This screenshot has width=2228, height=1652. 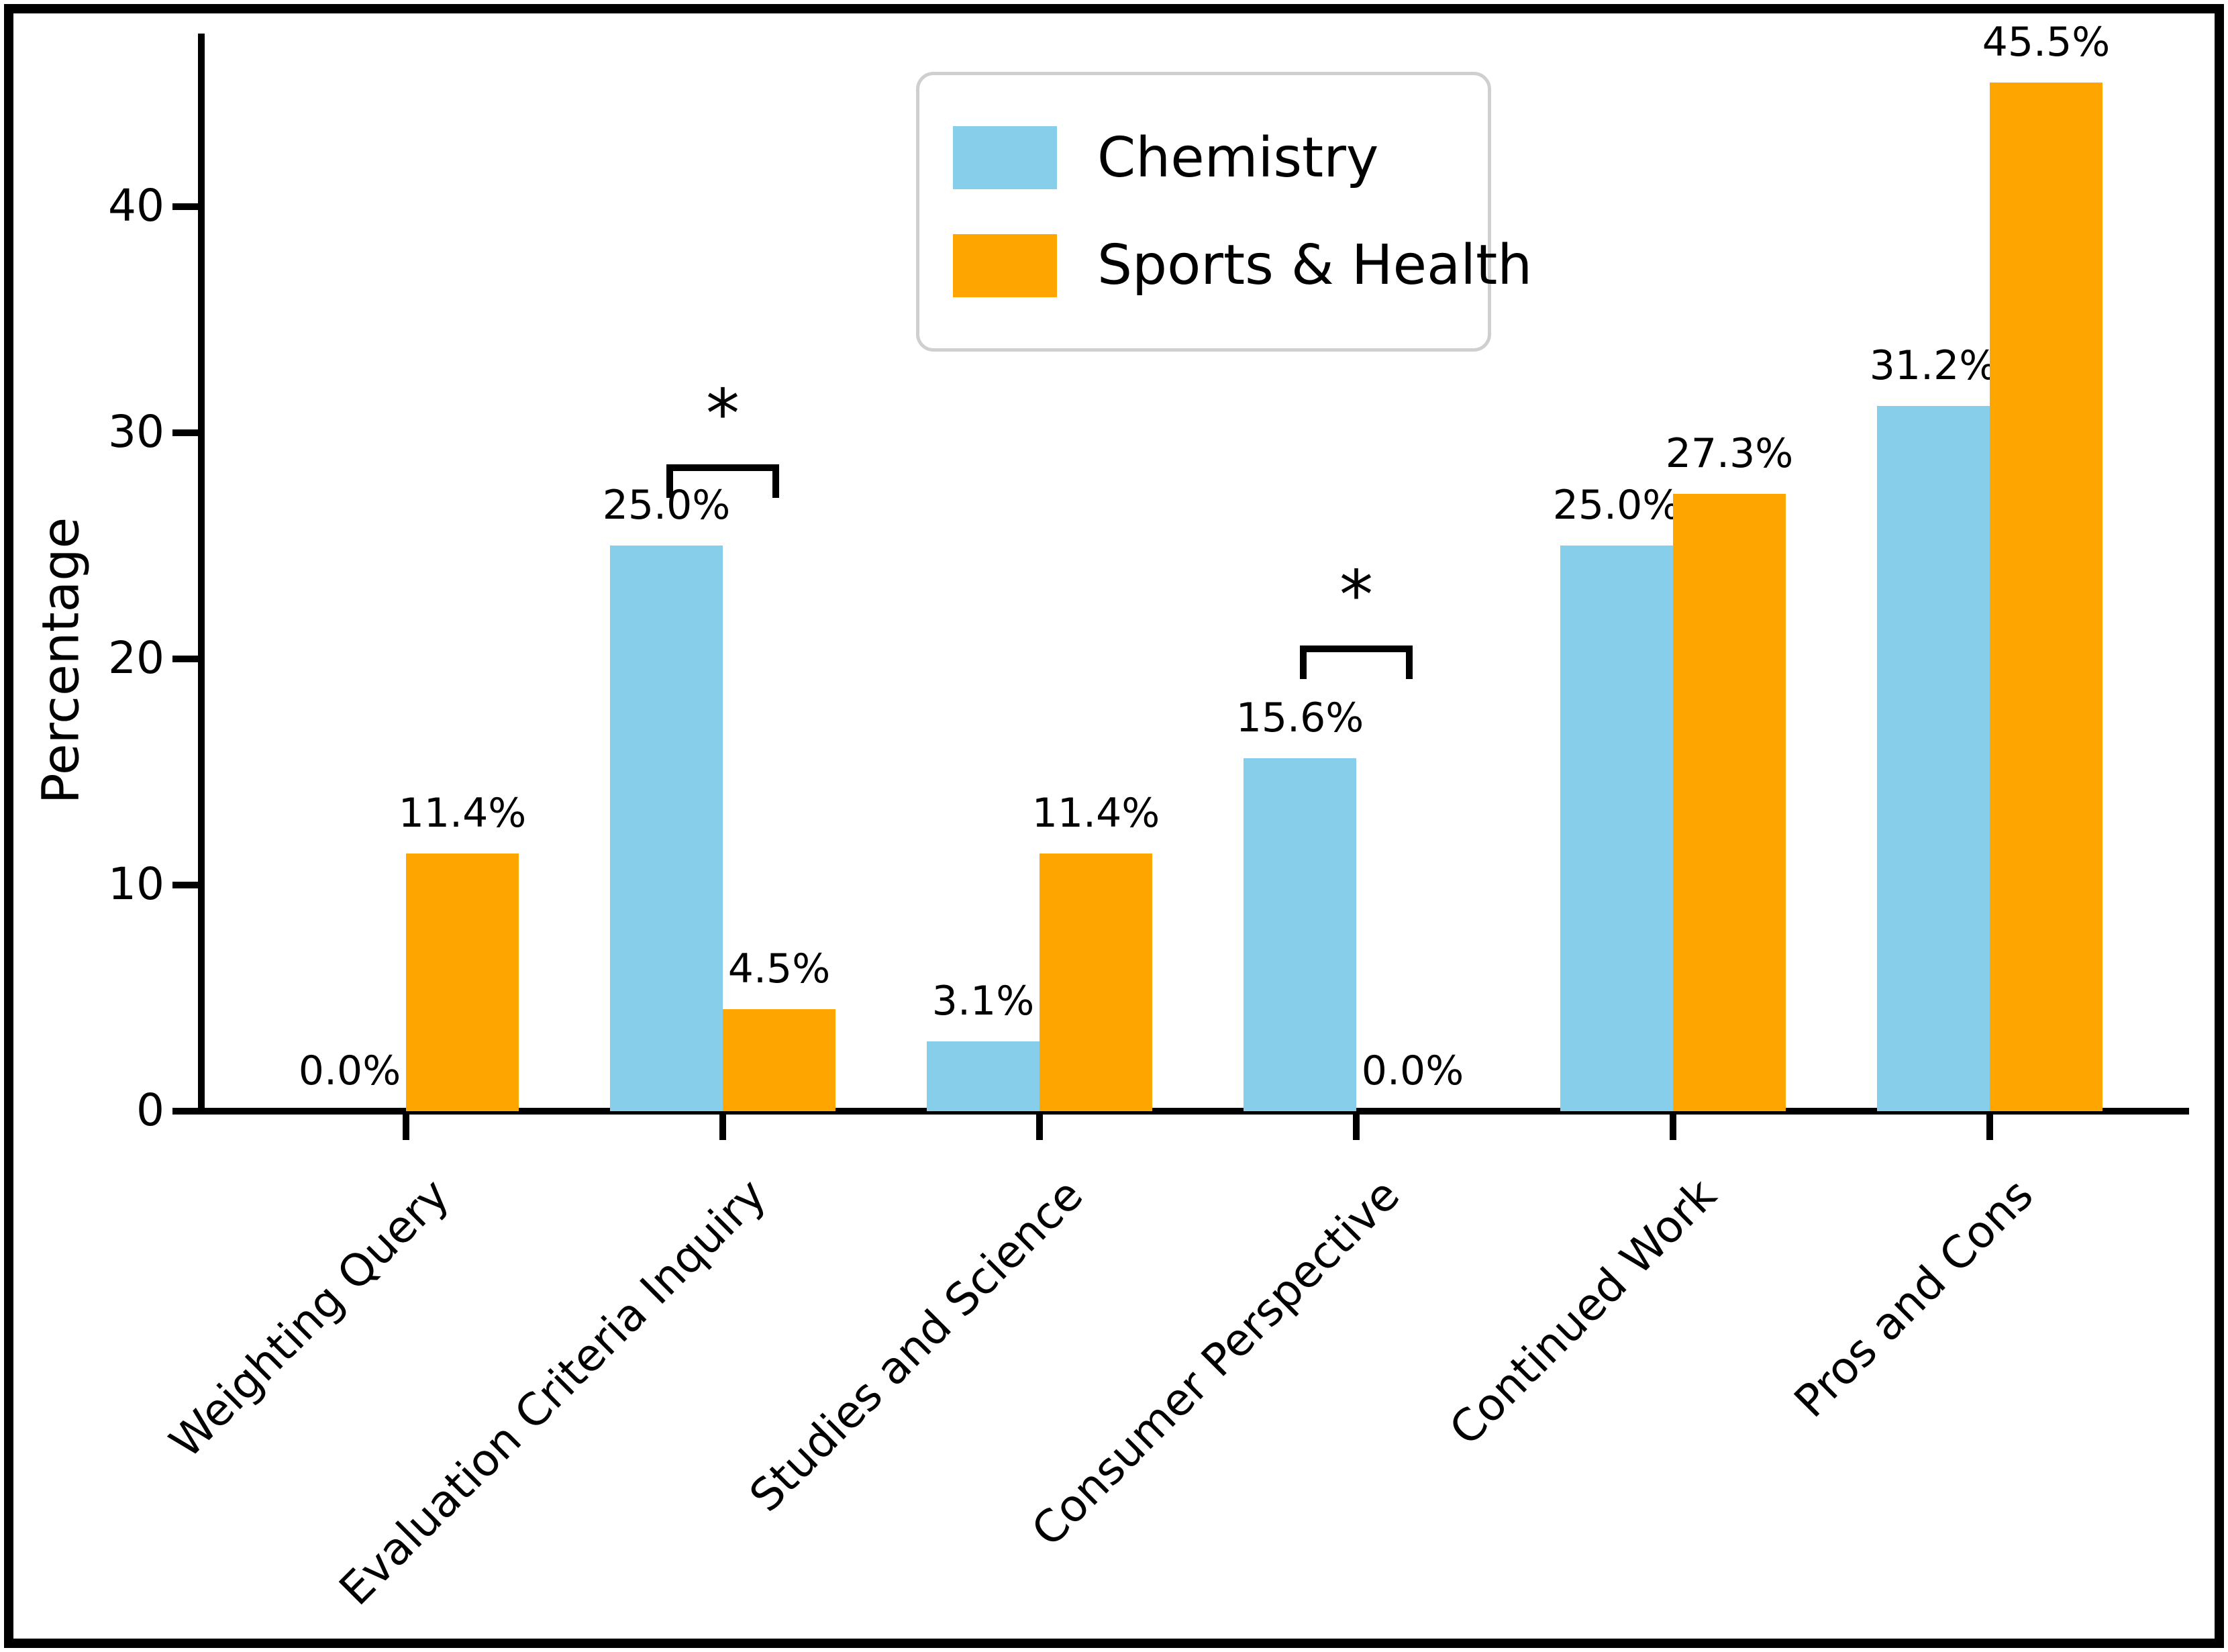 What do you see at coordinates (310, 1318) in the screenshot?
I see `x-tick-label-text-0: Weighting Query` at bounding box center [310, 1318].